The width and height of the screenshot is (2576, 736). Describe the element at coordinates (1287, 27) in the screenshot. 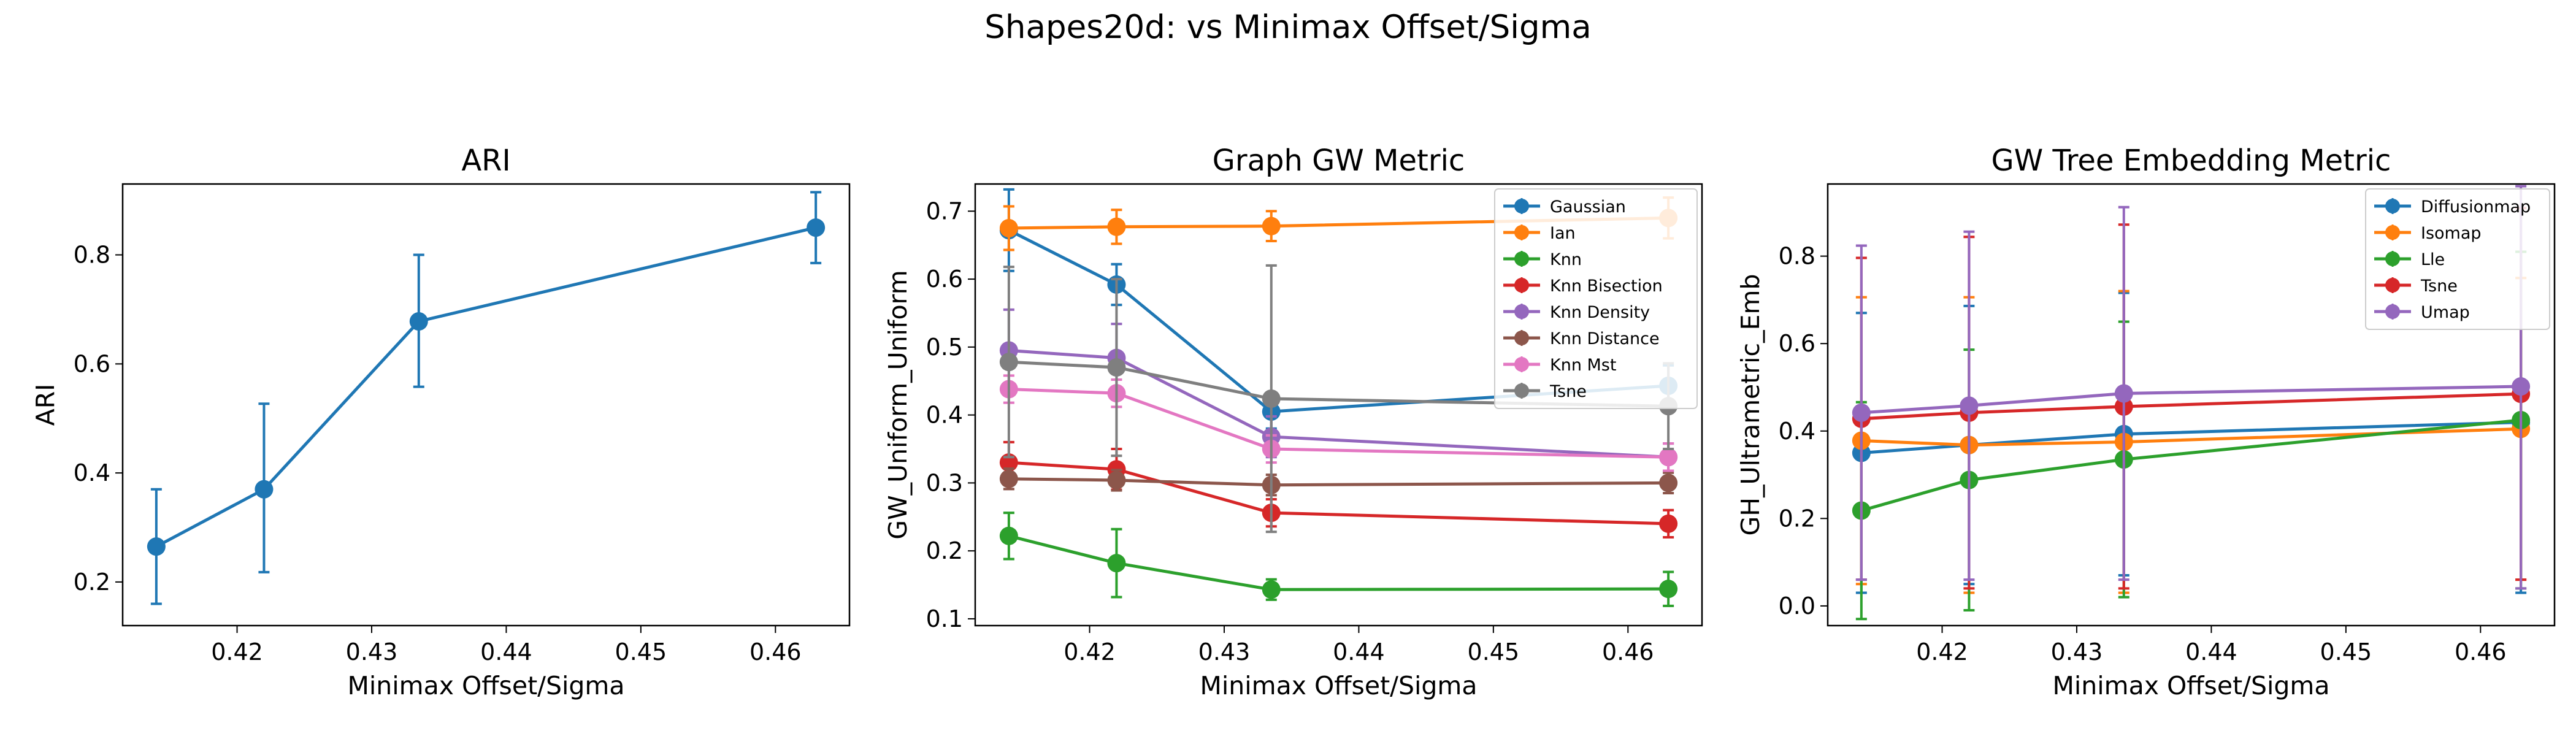

I see `figure-title: Shapes20d: vs Minimax Offset/Sigma` at that location.